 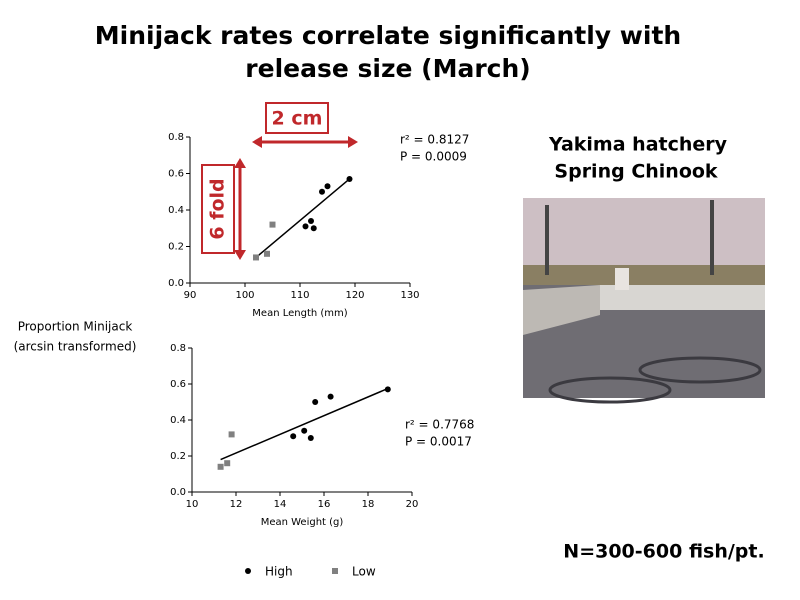 What do you see at coordinates (244, 295) in the screenshot?
I see `x-tick-label: 100` at bounding box center [244, 295].